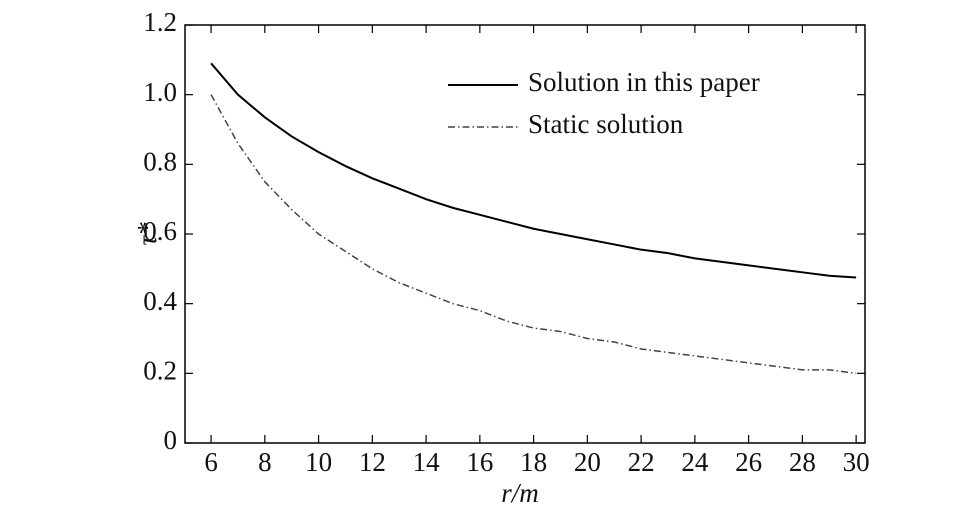  Describe the element at coordinates (695, 462) in the screenshot. I see `x-tick-label: 24` at that location.